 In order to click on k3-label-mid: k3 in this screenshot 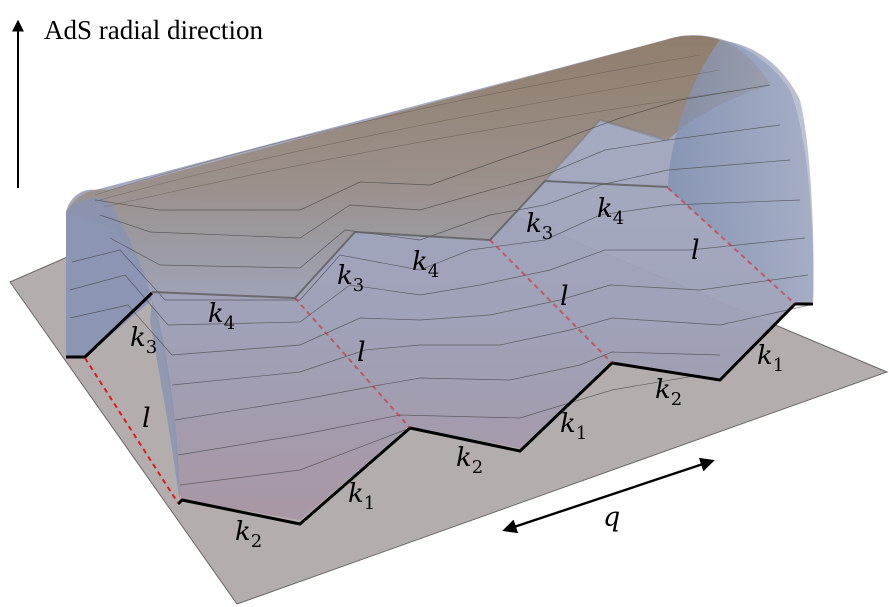, I will do `click(350, 278)`.